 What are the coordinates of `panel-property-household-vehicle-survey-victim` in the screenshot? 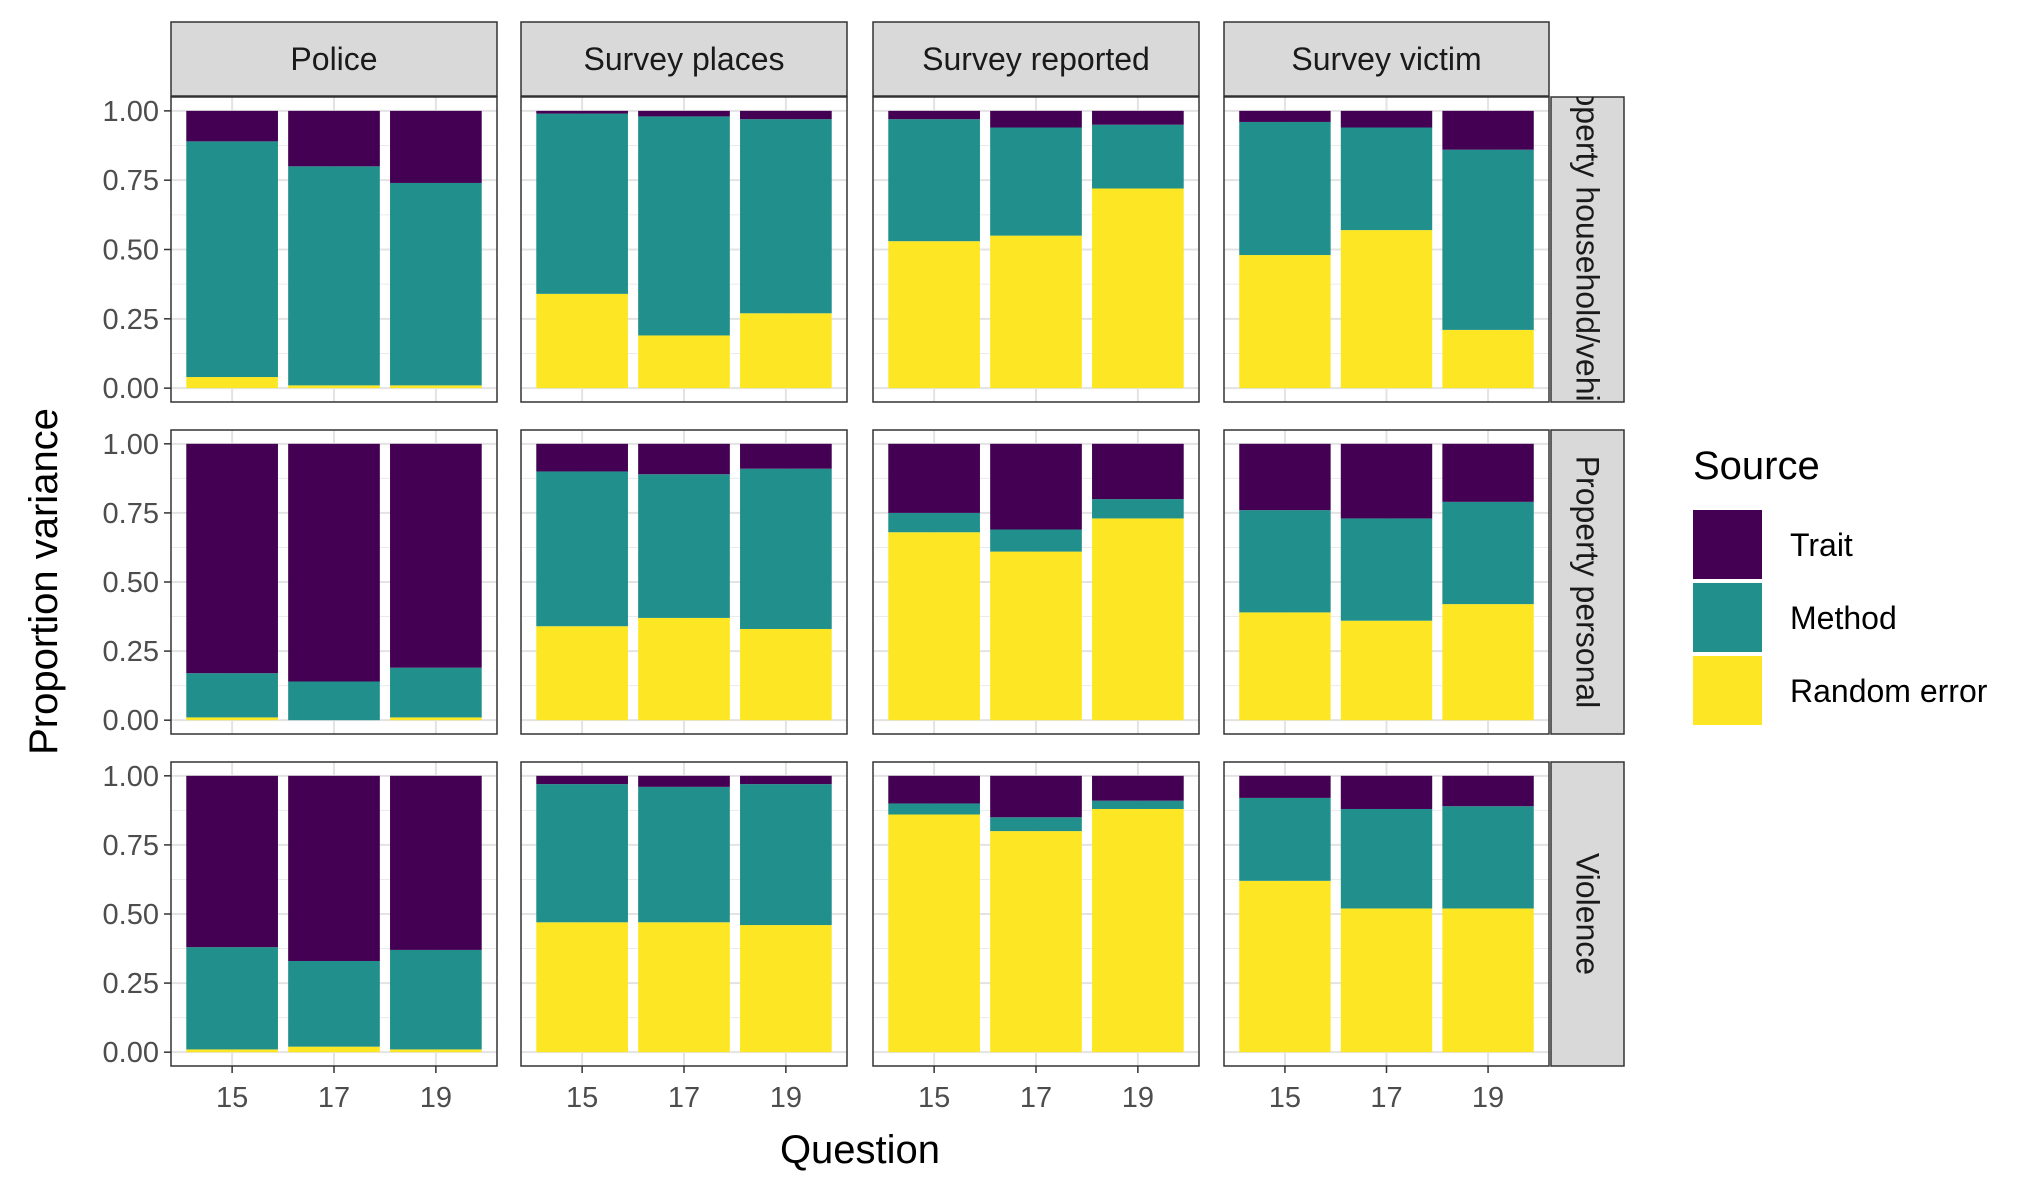 It's located at (1386, 249).